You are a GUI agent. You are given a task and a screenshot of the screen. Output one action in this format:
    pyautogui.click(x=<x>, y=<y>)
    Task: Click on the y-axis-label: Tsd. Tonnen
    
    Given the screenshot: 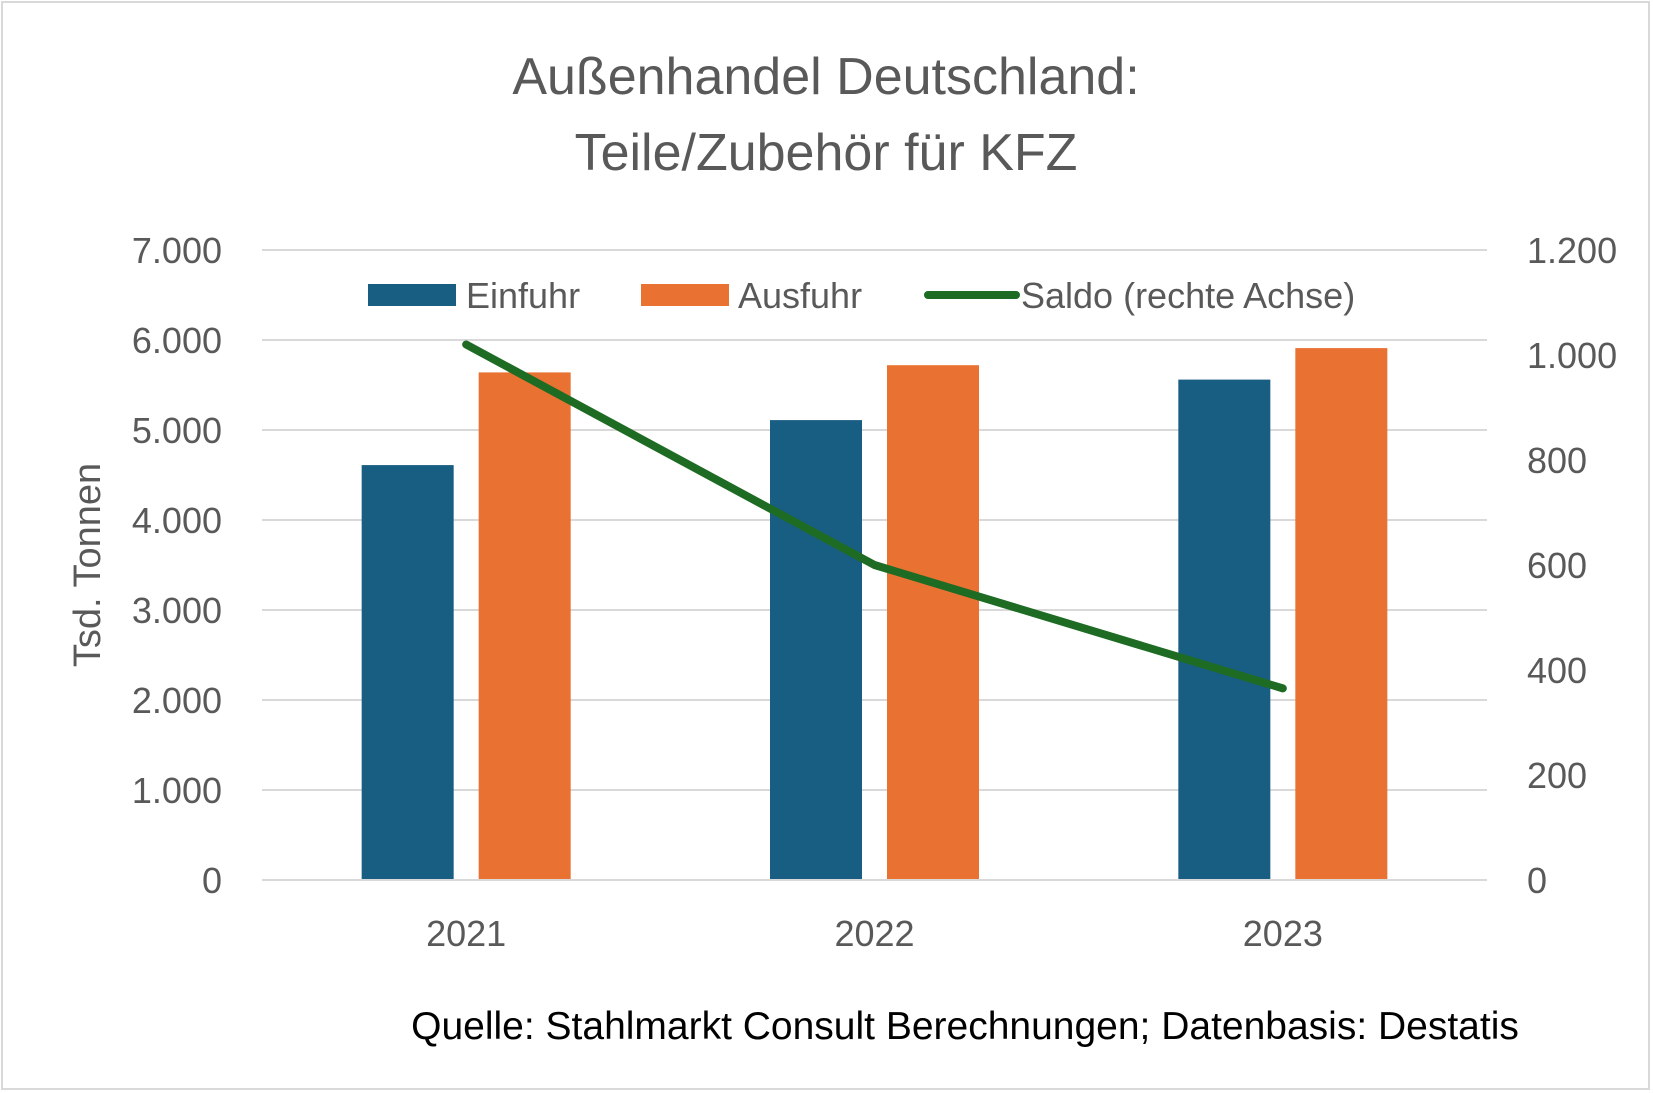 What is the action you would take?
    pyautogui.click(x=88, y=565)
    